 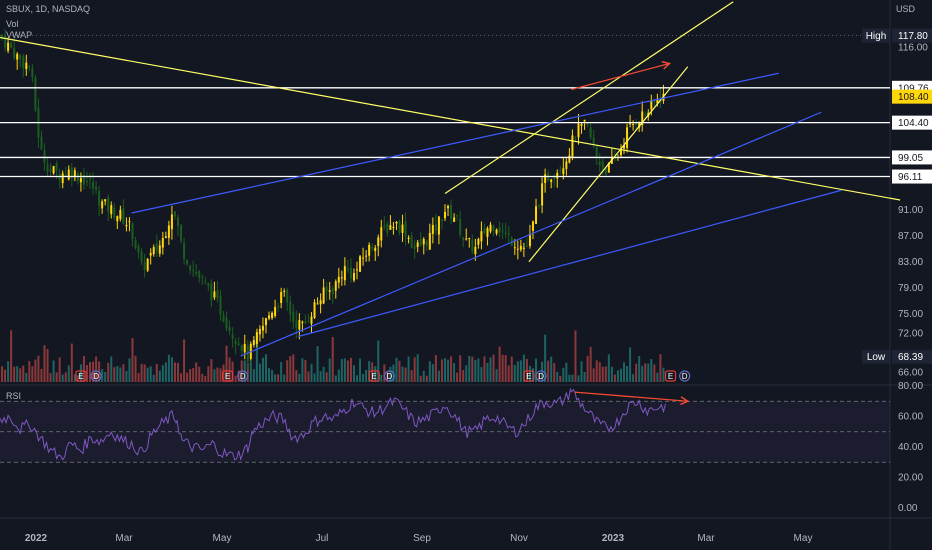 What do you see at coordinates (333, 356) in the screenshot?
I see `volume-bars` at bounding box center [333, 356].